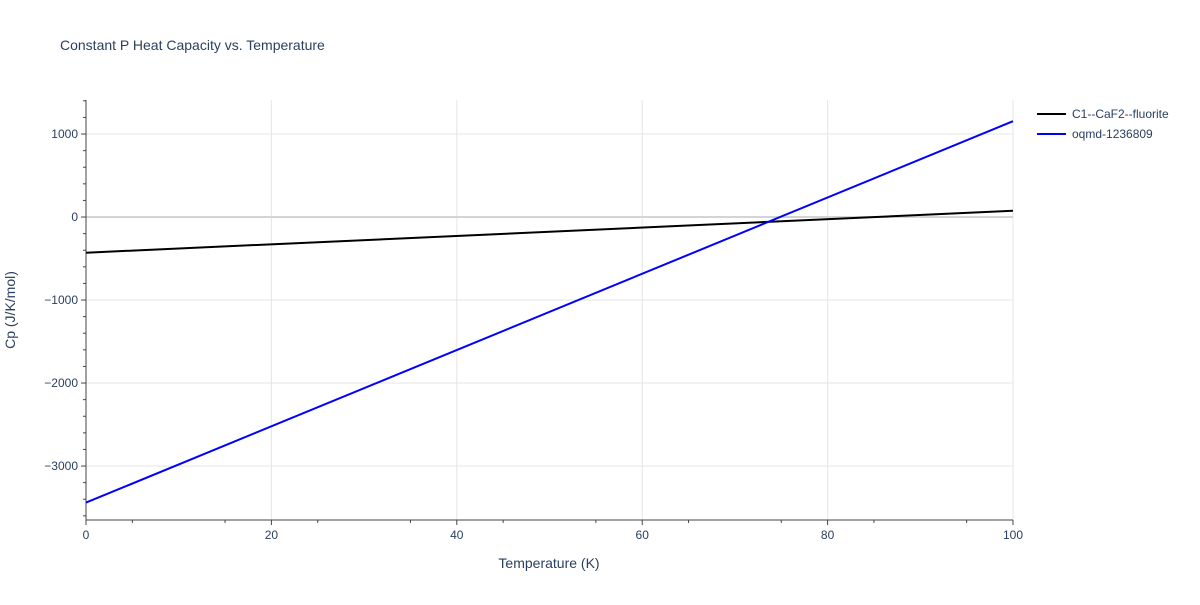 The height and width of the screenshot is (605, 1200). Describe the element at coordinates (61, 300) in the screenshot. I see `y-tick-label: −1000` at that location.